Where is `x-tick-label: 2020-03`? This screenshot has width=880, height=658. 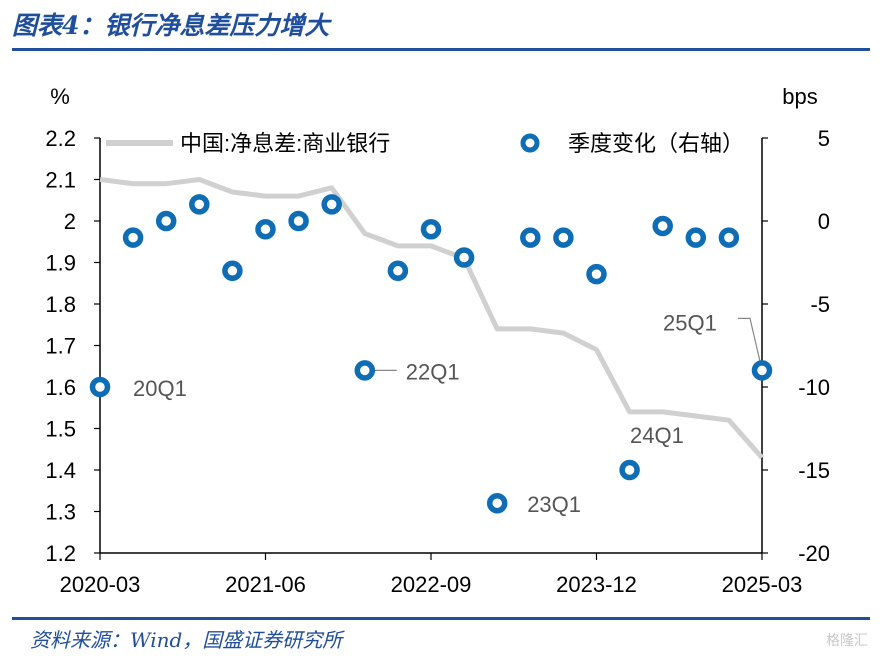 x-tick-label: 2020-03 is located at coordinates (100, 584).